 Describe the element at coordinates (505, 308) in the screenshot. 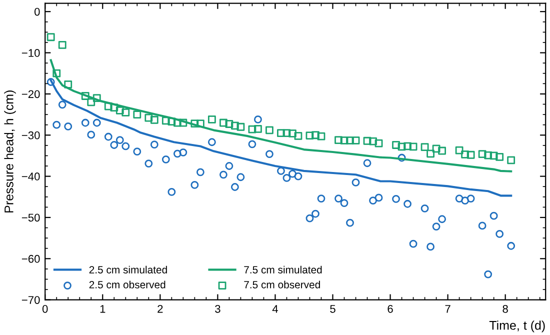

I see `x-tick-label: 8` at that location.